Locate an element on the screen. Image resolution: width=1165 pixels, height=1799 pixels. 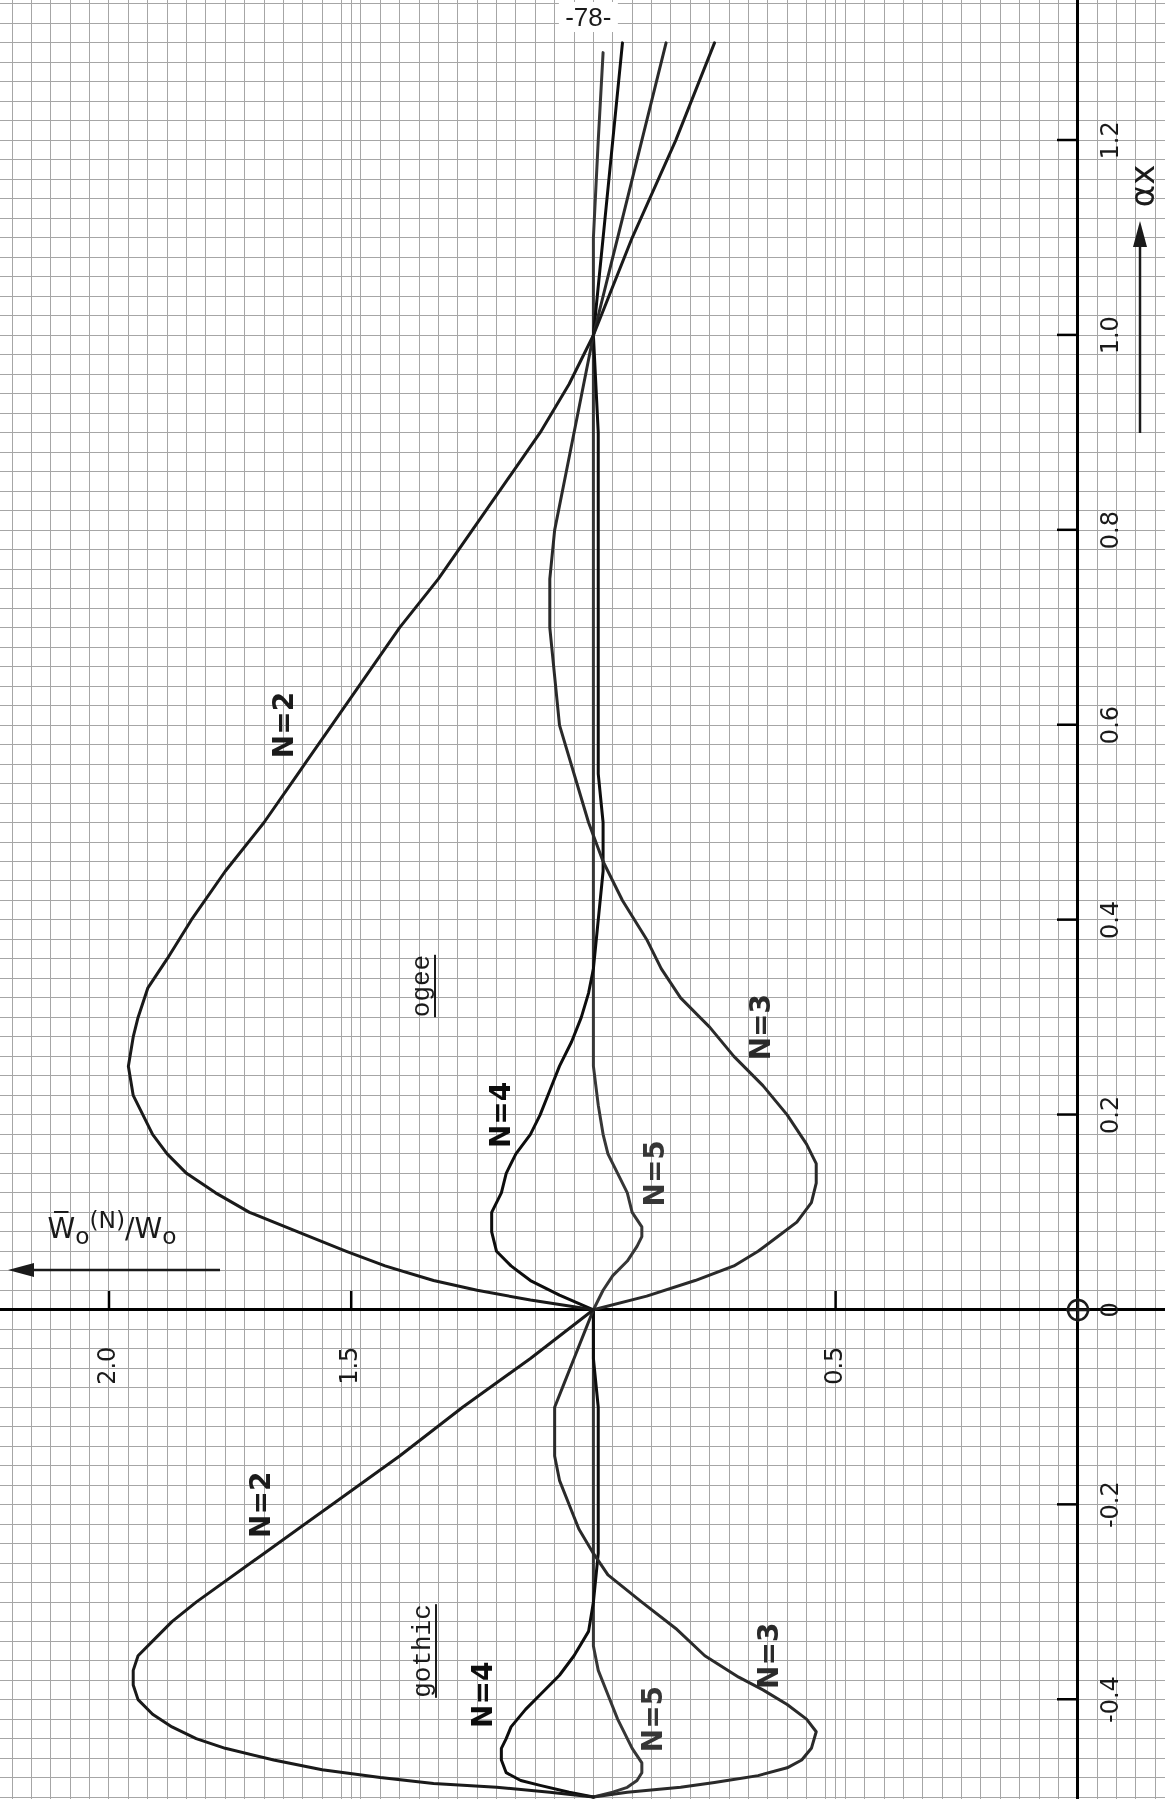
x-axis-title: W̅$_{o}$$^{(N)}$/W$_{o}$ is located at coordinates (112, 1228).